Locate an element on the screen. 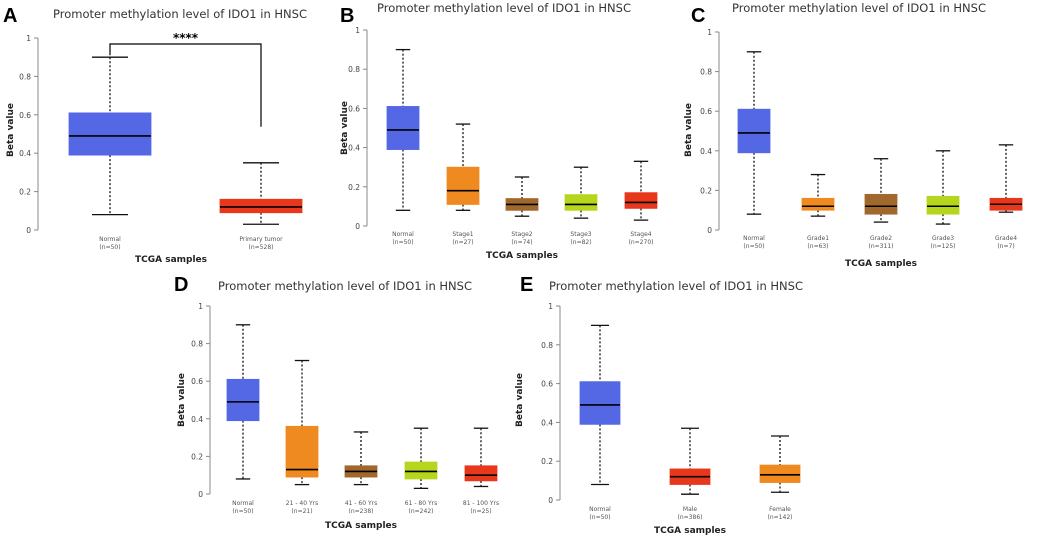  box-61-80-yrs: 61 - 80 Yrs(n=242) is located at coordinates (421, 471).